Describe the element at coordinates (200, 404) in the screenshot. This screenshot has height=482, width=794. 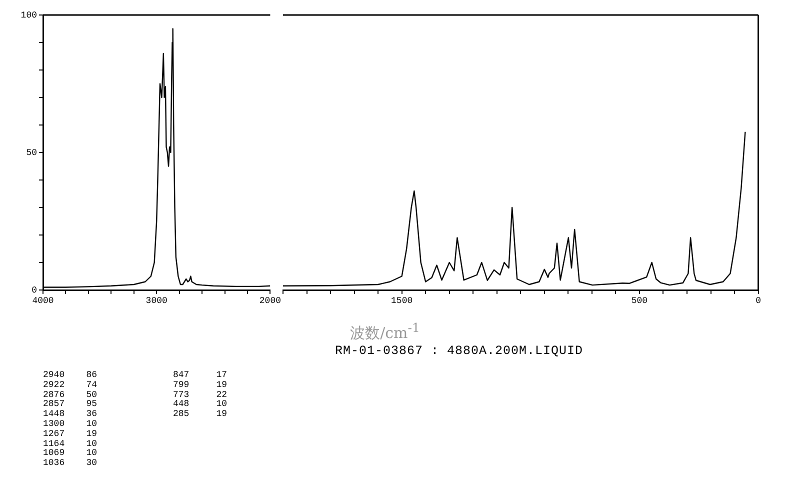
I see `text: 448 10` at that location.